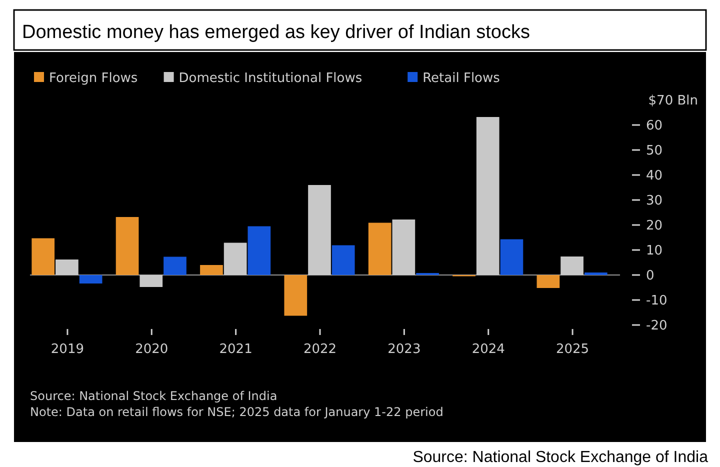  I want to click on y-tick-label: 40, so click(654, 176).